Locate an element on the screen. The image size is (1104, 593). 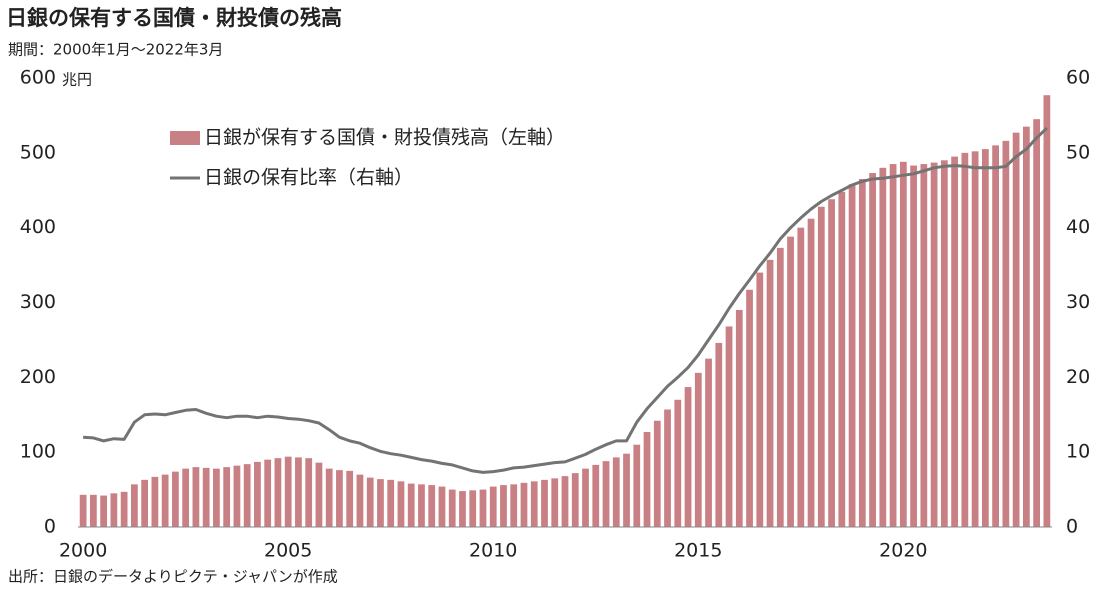
y-tick-label: 600 is located at coordinates (38, 78).